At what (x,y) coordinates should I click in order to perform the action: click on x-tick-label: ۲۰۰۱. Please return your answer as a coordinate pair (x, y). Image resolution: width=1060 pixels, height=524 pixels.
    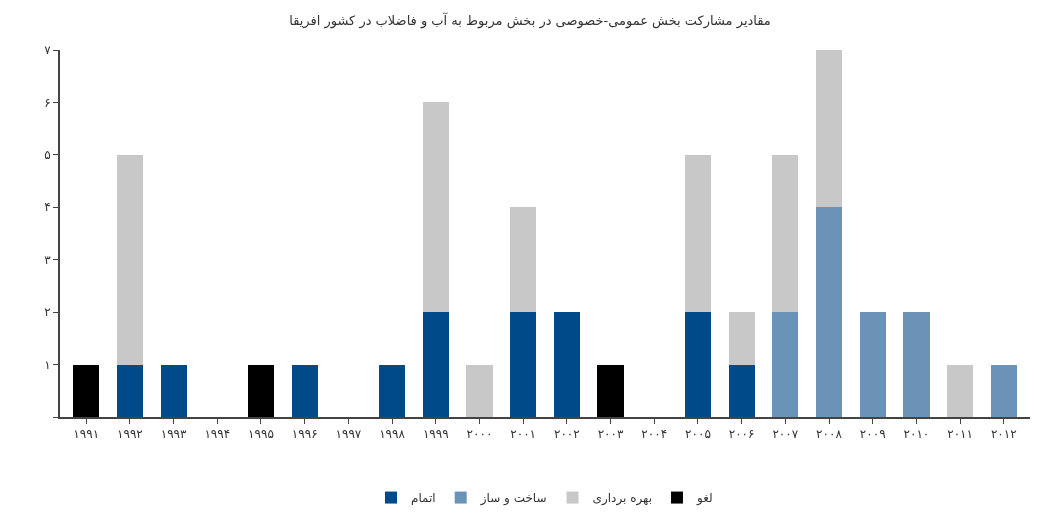
    Looking at the image, I should click on (523, 434).